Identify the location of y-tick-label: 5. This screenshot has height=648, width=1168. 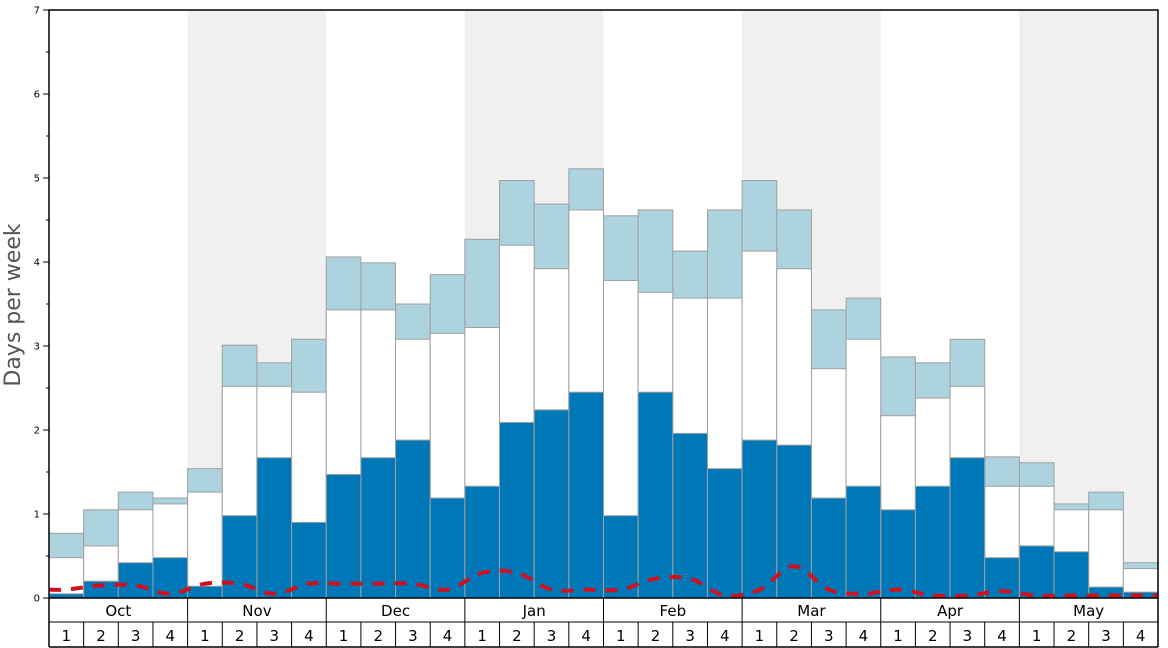
(37, 179).